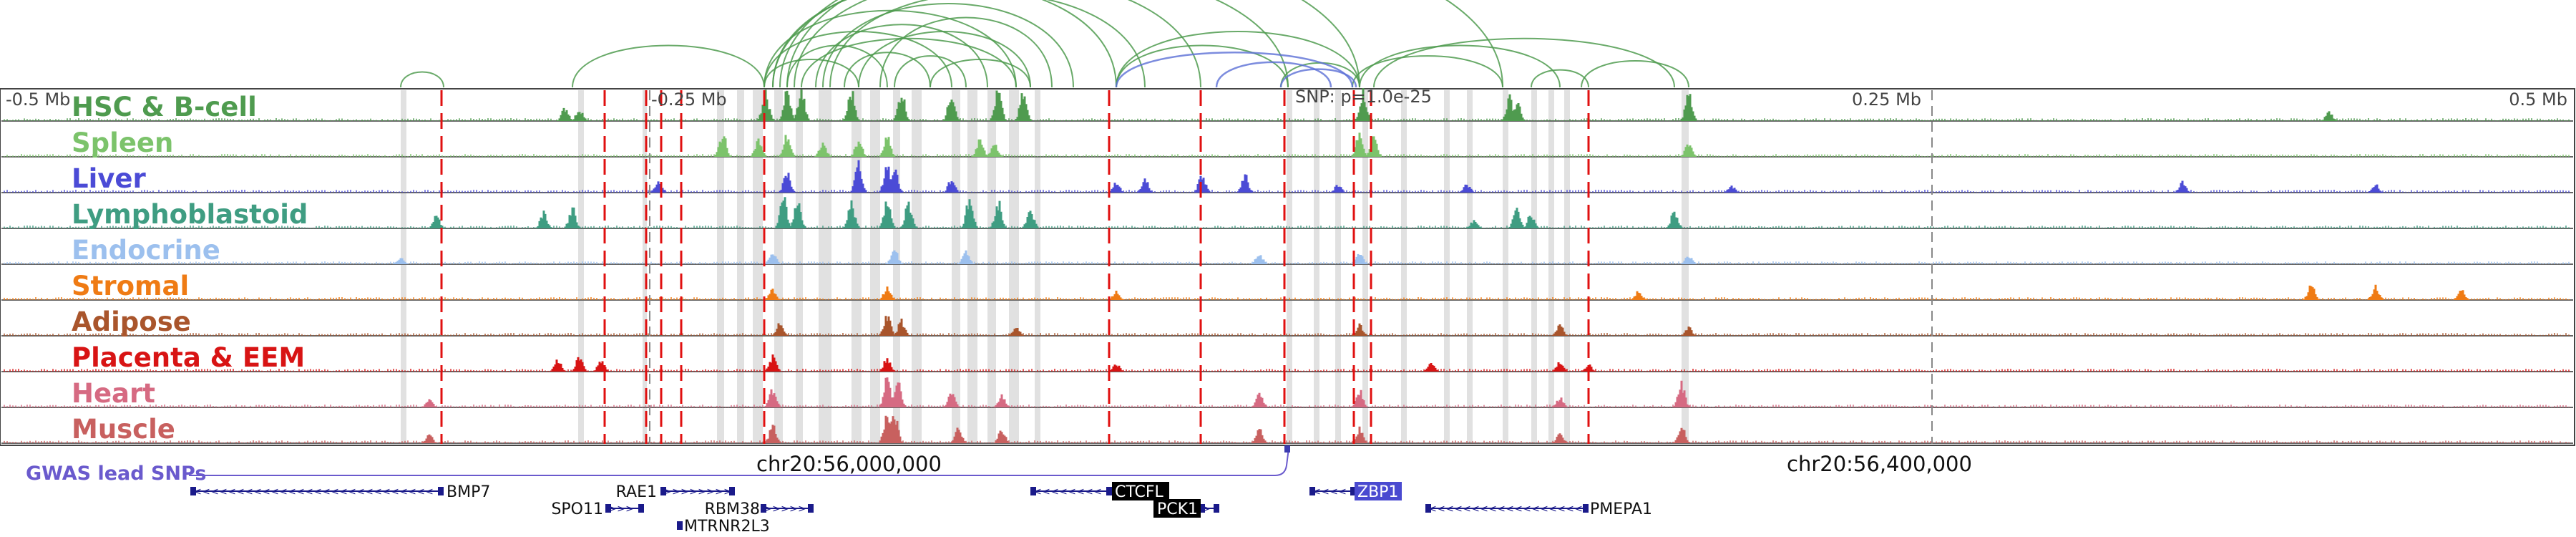 Image resolution: width=2576 pixels, height=537 pixels. What do you see at coordinates (1538, 509) in the screenshot?
I see `gene-pmepa1: < < < < < < < < < < < < < < < < < < PMEPA1` at bounding box center [1538, 509].